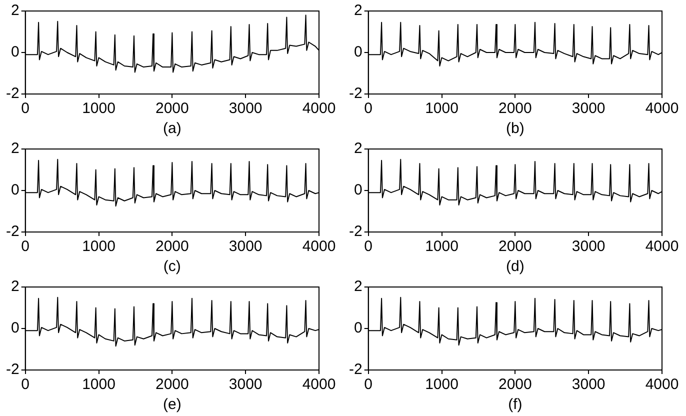 The width and height of the screenshot is (686, 416). I want to click on x-axis-title: (b), so click(515, 129).